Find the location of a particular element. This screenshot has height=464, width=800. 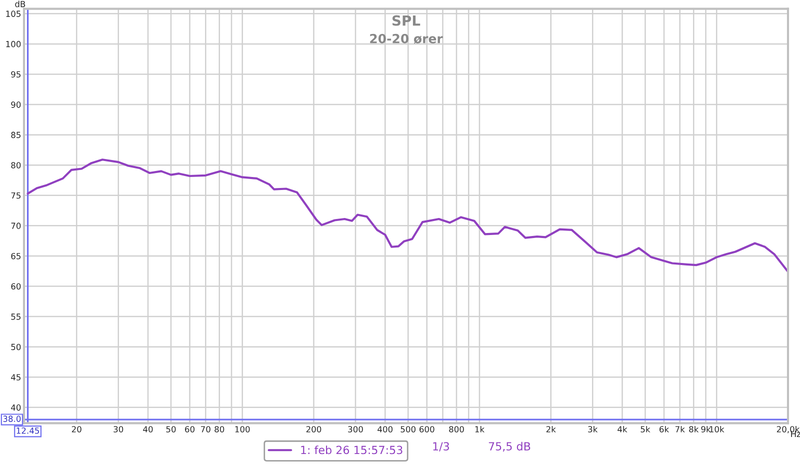

x-tick-label: 50 is located at coordinates (171, 429).